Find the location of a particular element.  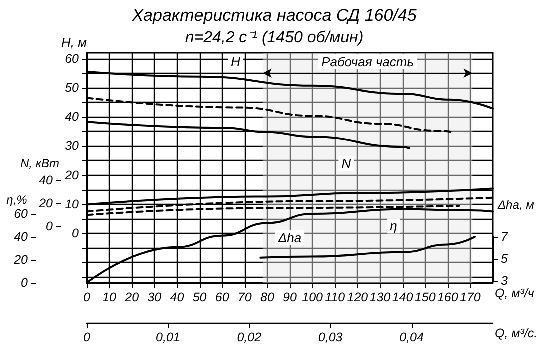

y3-axis-title: η,% is located at coordinates (17, 200).